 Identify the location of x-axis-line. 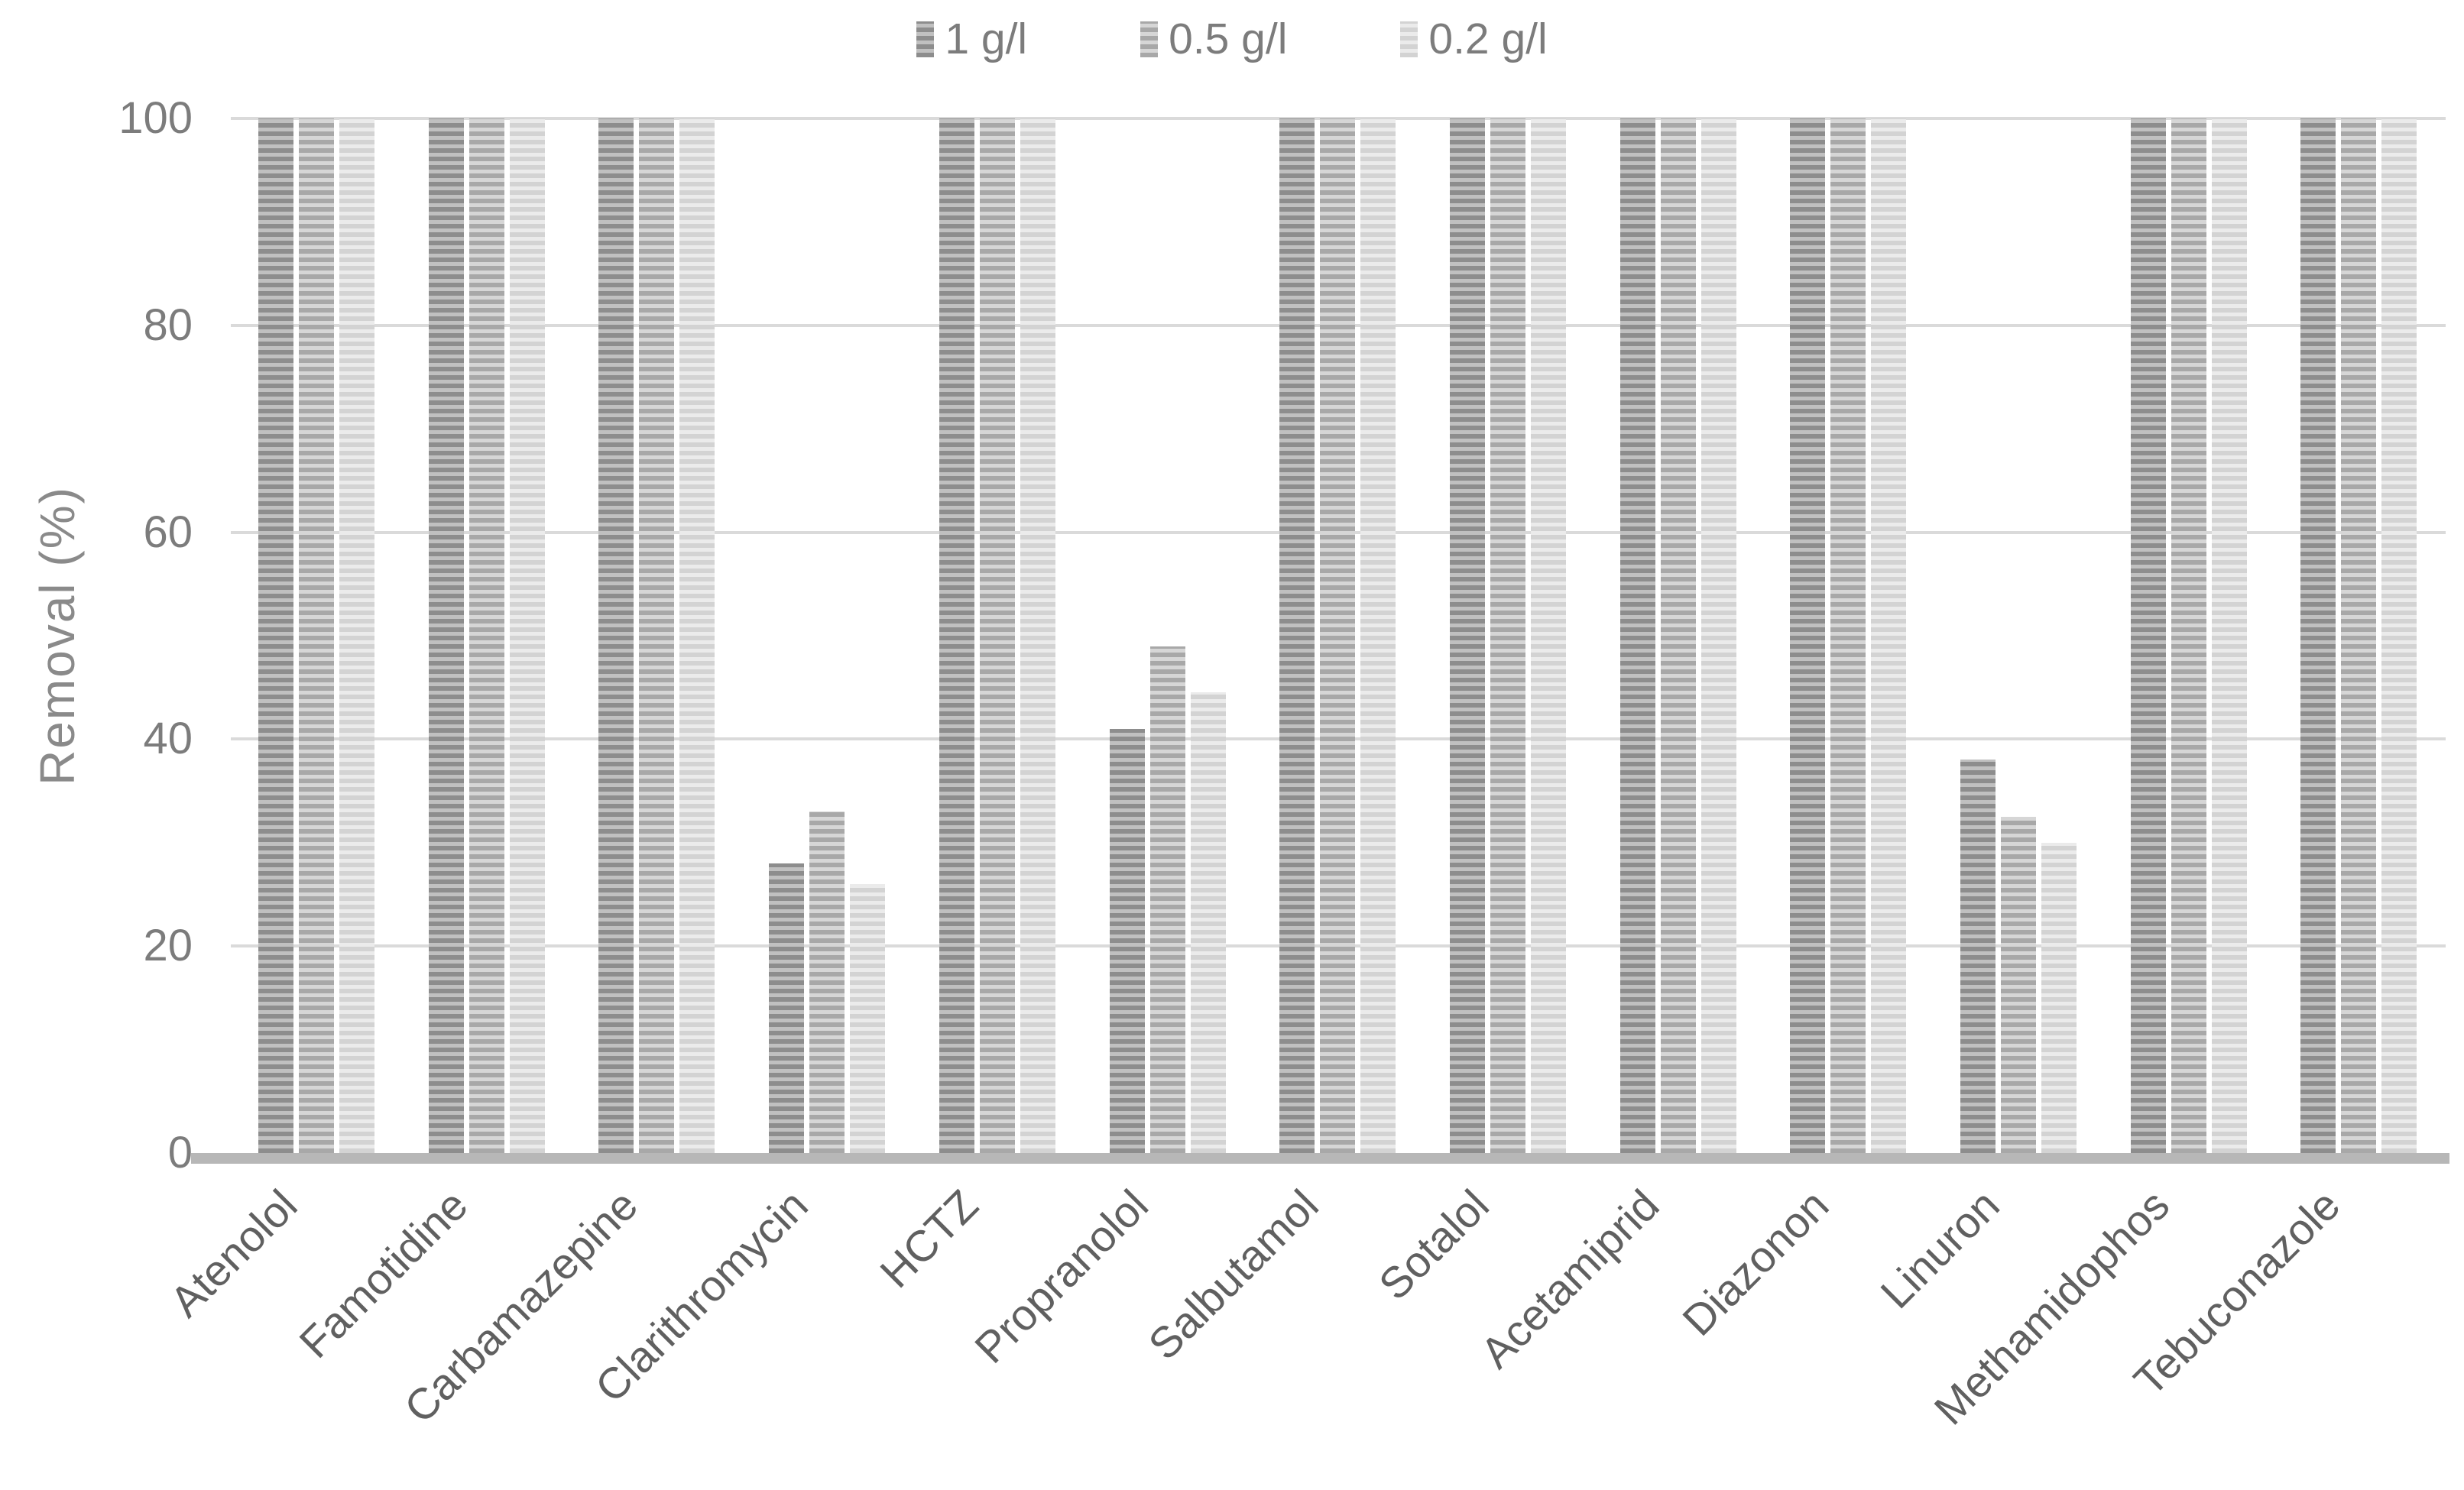
(1320, 1158).